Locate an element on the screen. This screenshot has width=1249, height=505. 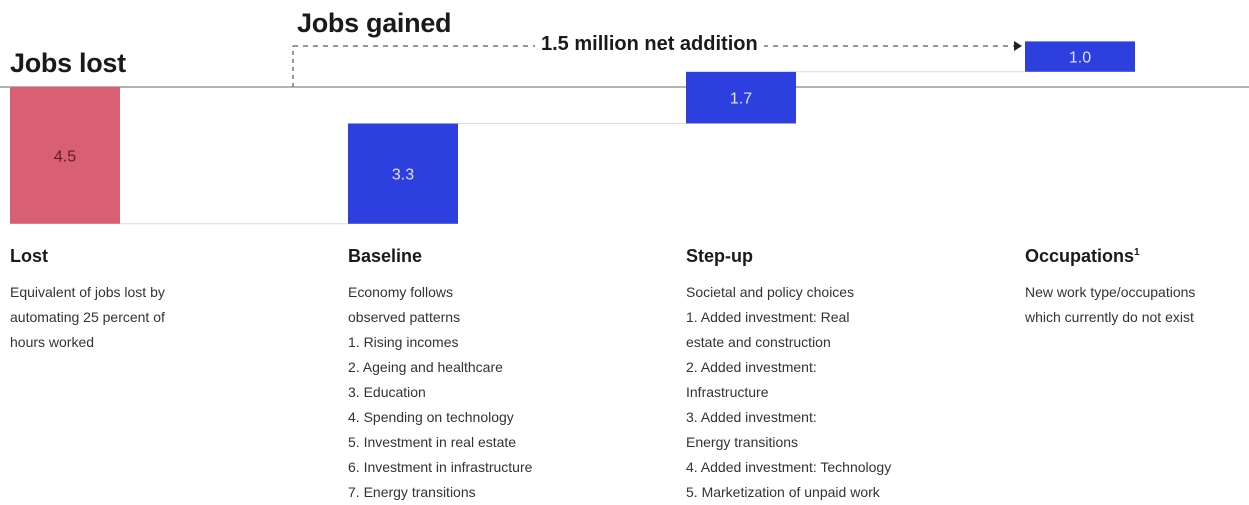
bar-value-label: 3.3 is located at coordinates (403, 175).